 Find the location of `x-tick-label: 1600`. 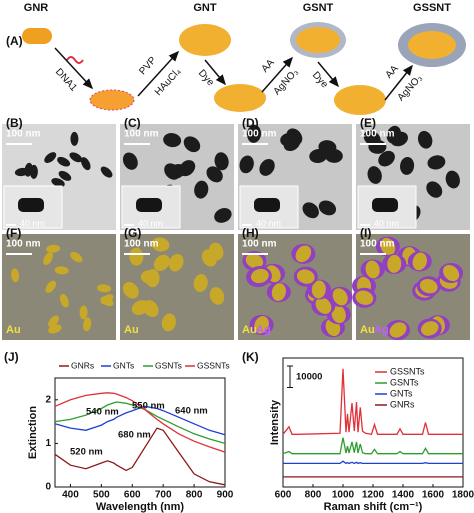

x-tick-label: 1600 is located at coordinates (433, 495).